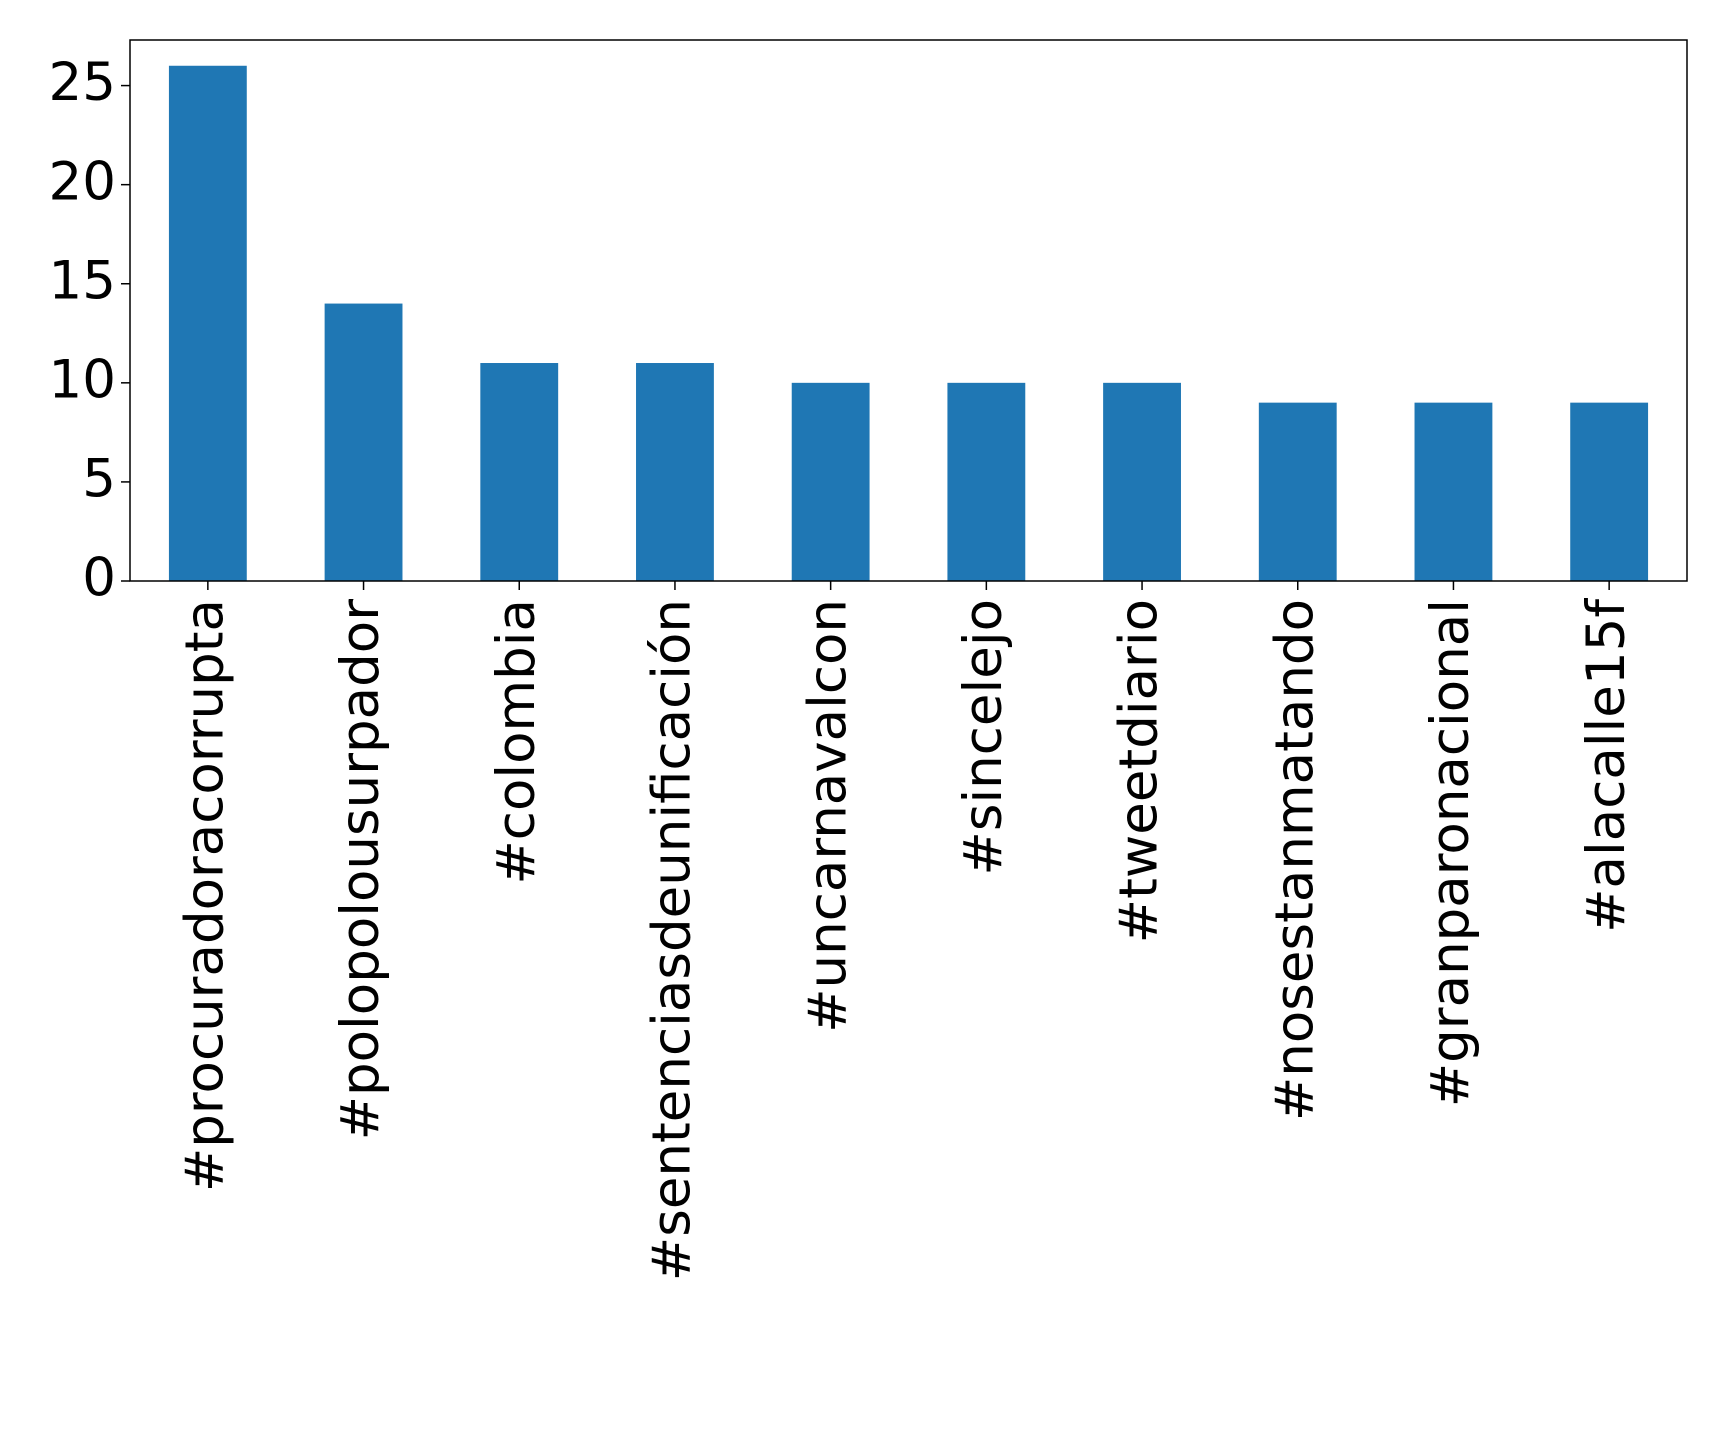  What do you see at coordinates (1606, 765) in the screenshot?
I see `x-tick-label: #alacalle15f` at bounding box center [1606, 765].